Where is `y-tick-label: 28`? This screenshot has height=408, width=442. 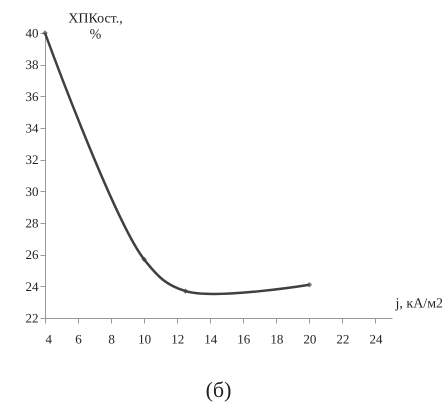 y-tick-label: 28 is located at coordinates (32, 223).